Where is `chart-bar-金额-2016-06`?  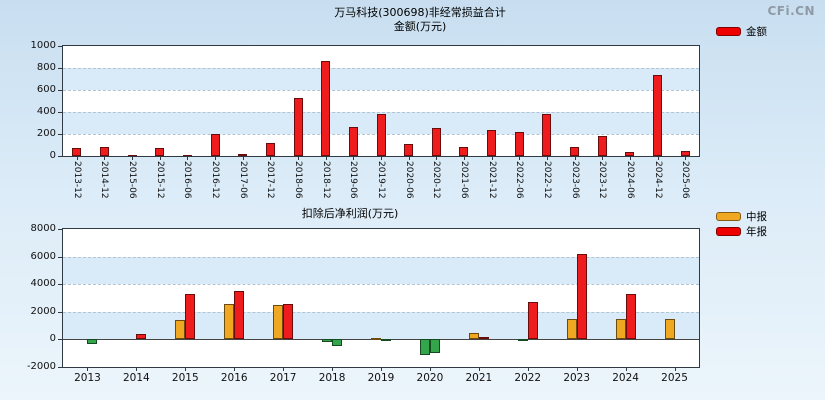
chart-bar-金额-2016-06 is located at coordinates (187, 155).